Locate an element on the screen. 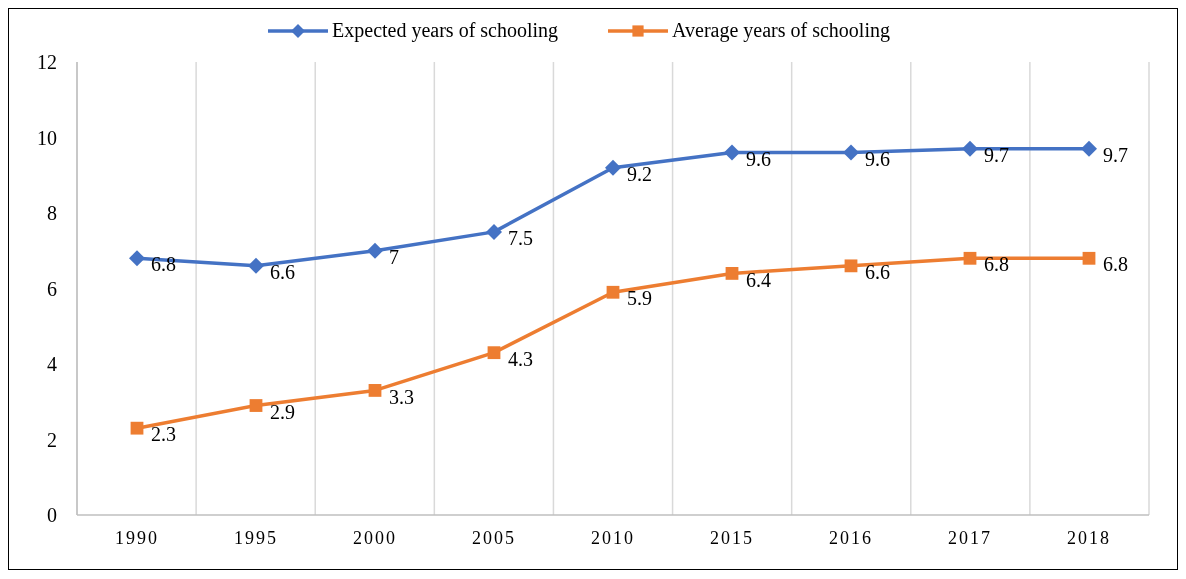 Image resolution: width=1186 pixels, height=579 pixels. legend-label: Average years of schooling is located at coordinates (781, 30).